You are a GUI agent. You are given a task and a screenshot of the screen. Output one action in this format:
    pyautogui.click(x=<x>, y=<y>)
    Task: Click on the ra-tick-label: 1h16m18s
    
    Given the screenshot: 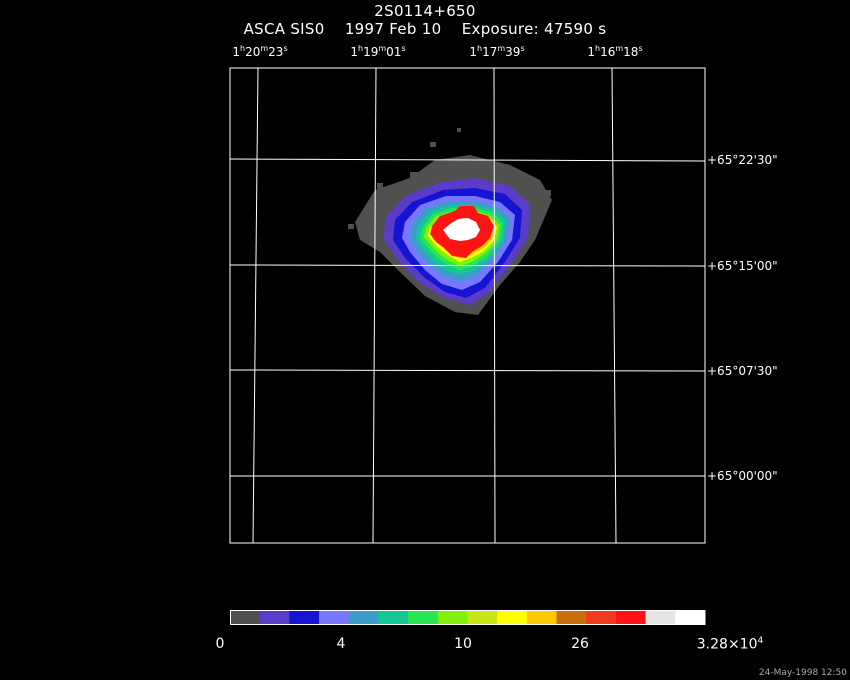 What is the action you would take?
    pyautogui.click(x=615, y=51)
    